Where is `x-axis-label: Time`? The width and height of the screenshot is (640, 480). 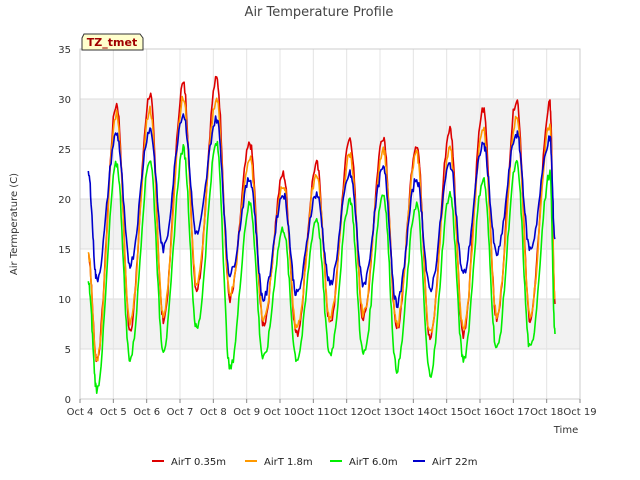
x-axis-label: Time is located at coordinates (565, 430).